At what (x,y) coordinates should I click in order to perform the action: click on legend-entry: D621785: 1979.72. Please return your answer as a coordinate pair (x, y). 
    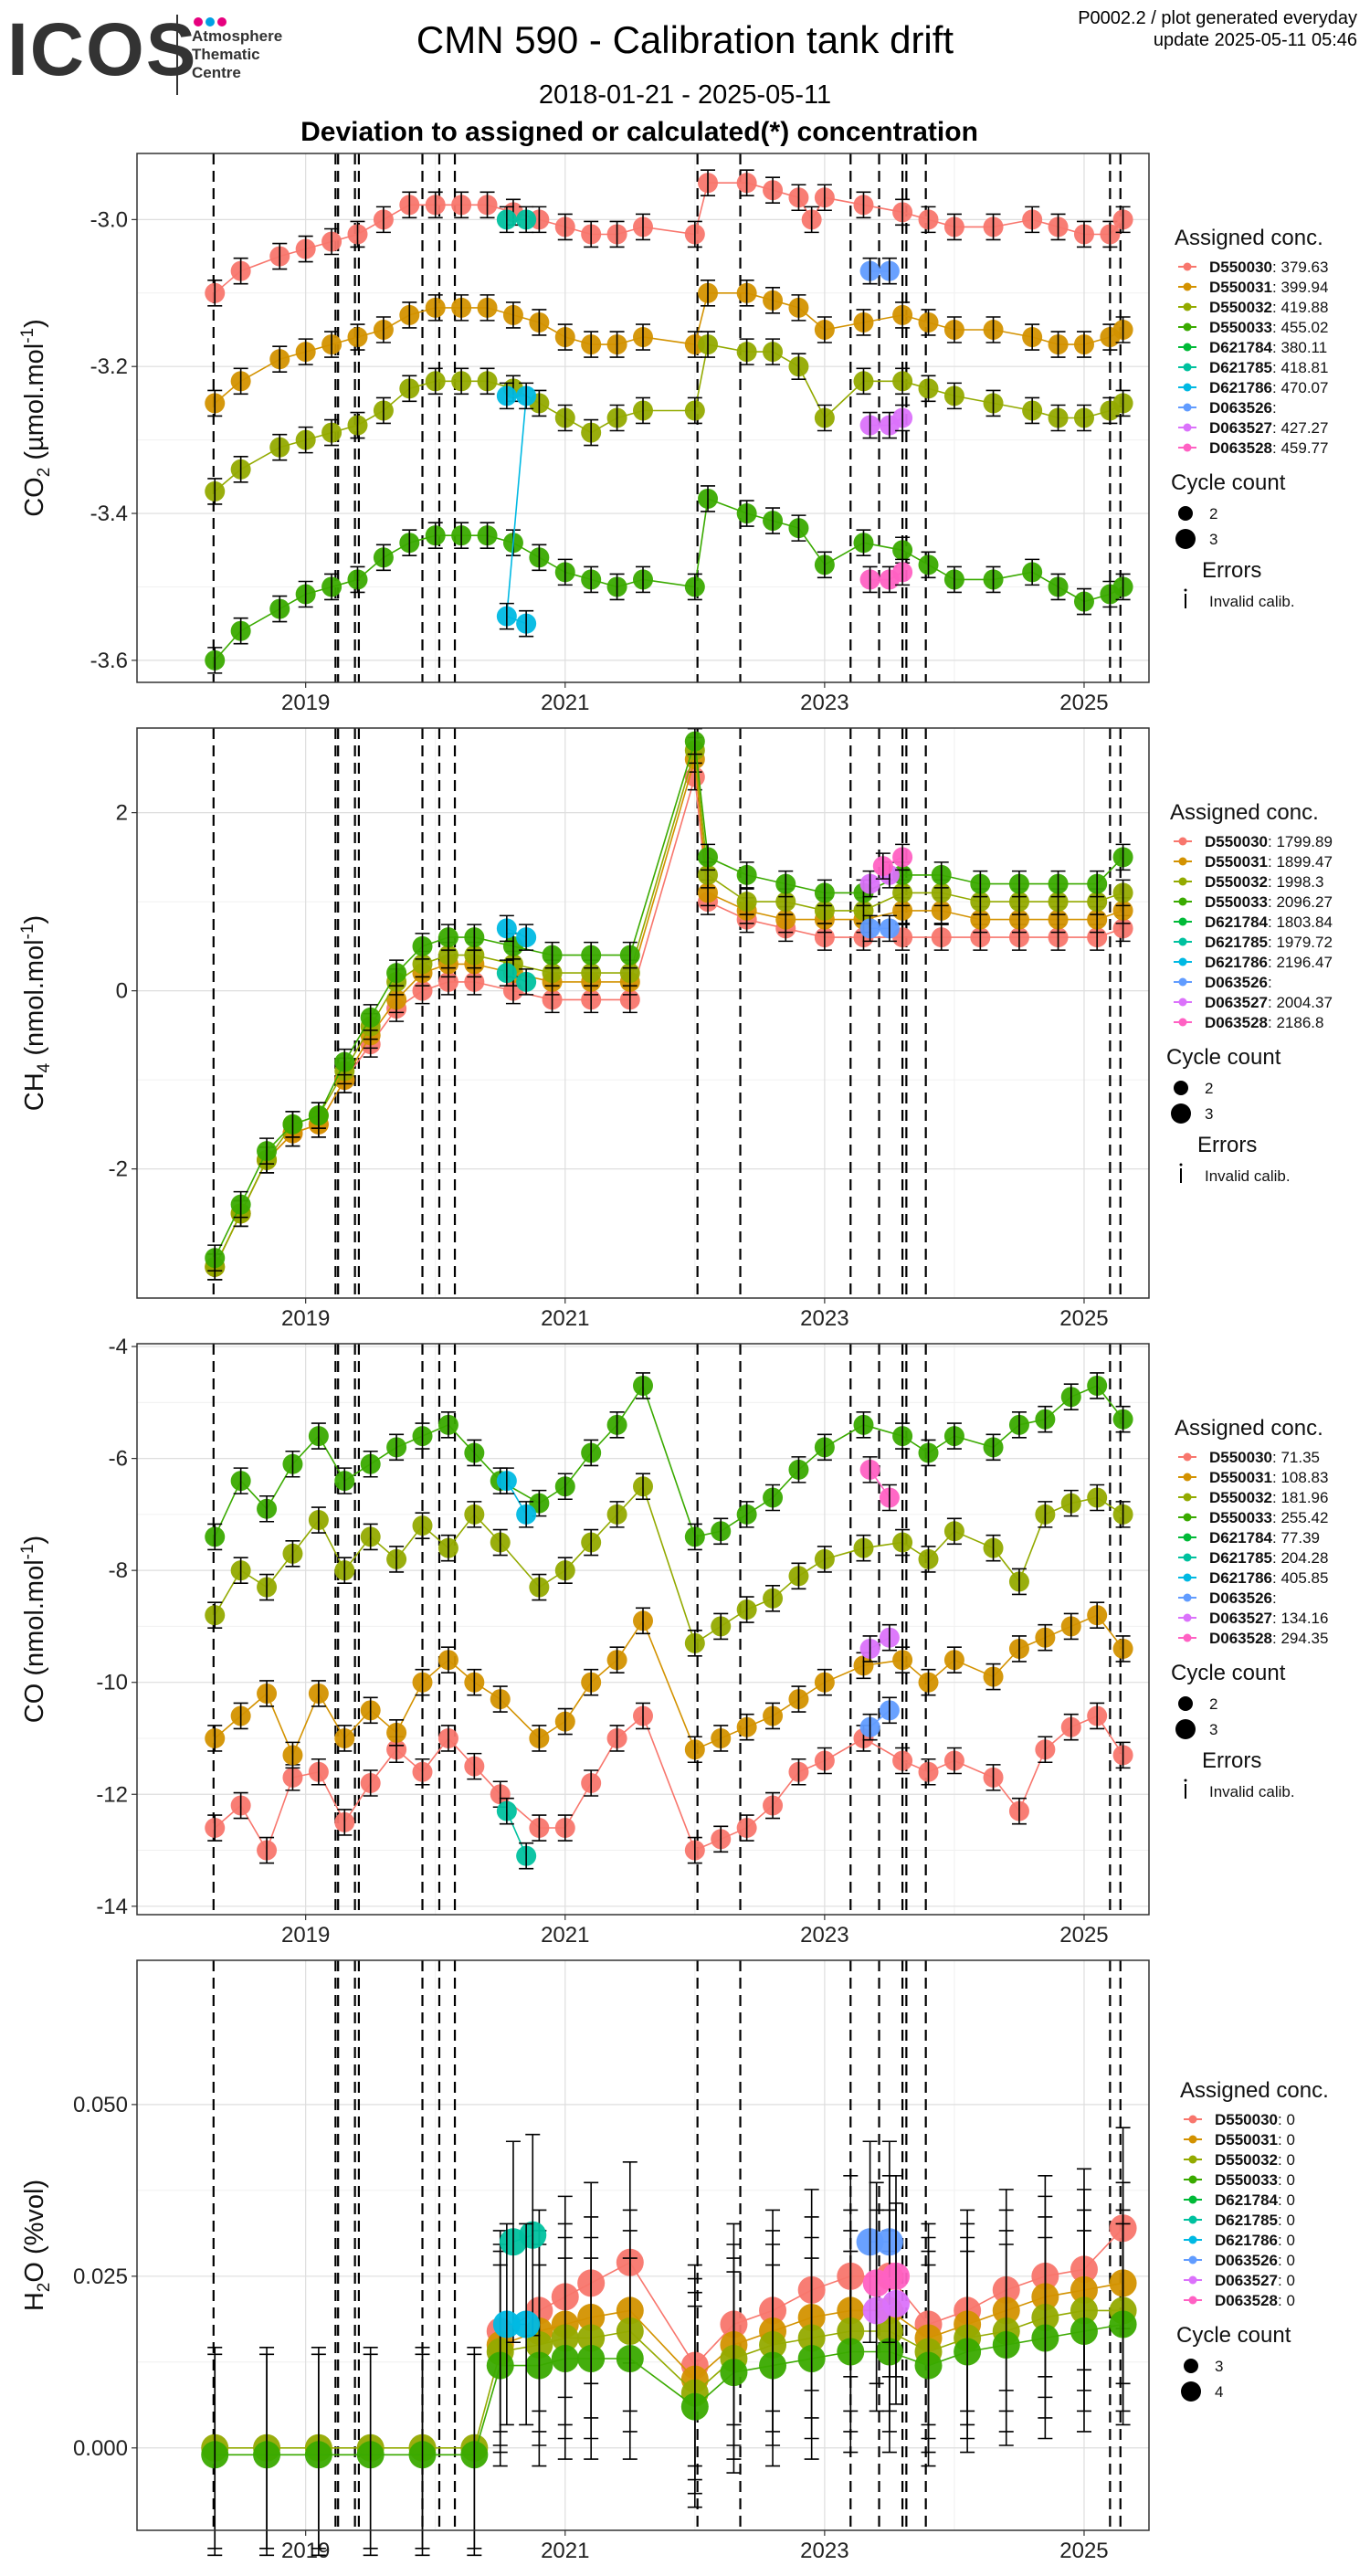
    Looking at the image, I should click on (1269, 942).